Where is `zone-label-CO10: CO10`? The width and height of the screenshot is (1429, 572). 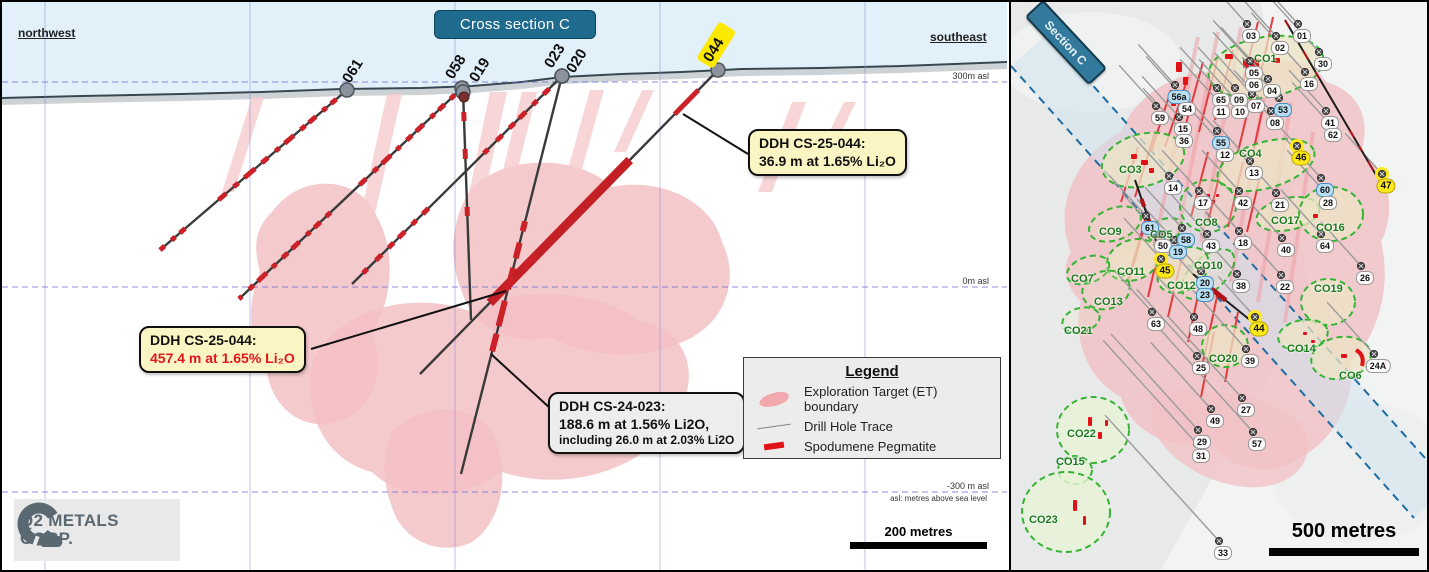
zone-label-CO10: CO10 is located at coordinates (1208, 266).